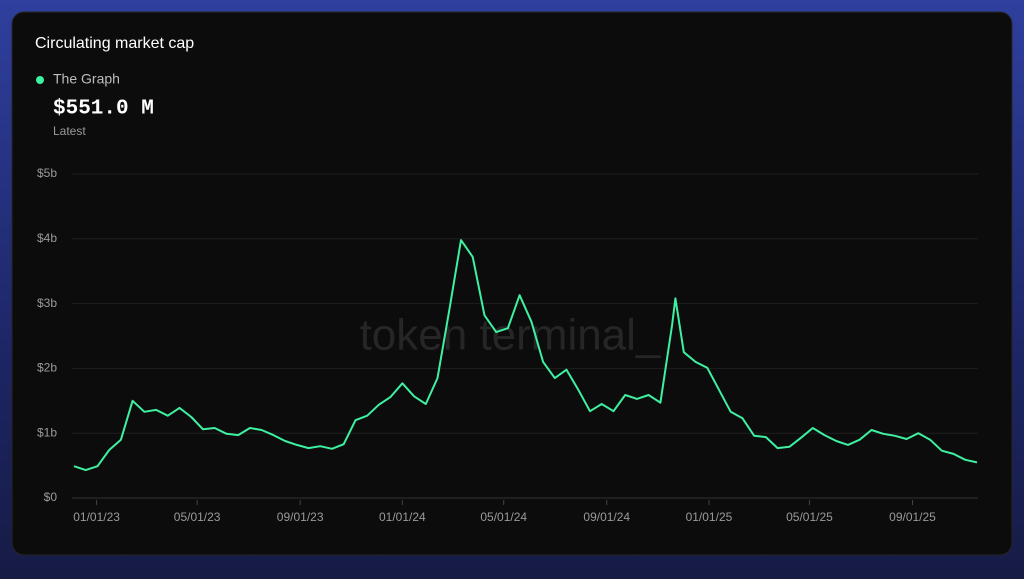 Image resolution: width=1024 pixels, height=579 pixels. What do you see at coordinates (912, 517) in the screenshot?
I see `x-tick-label: 09/01/25` at bounding box center [912, 517].